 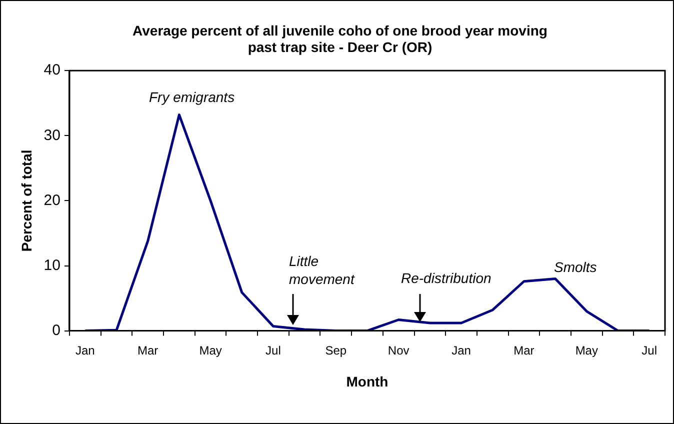 What do you see at coordinates (399, 350) in the screenshot?
I see `x-tick-label: Nov` at bounding box center [399, 350].